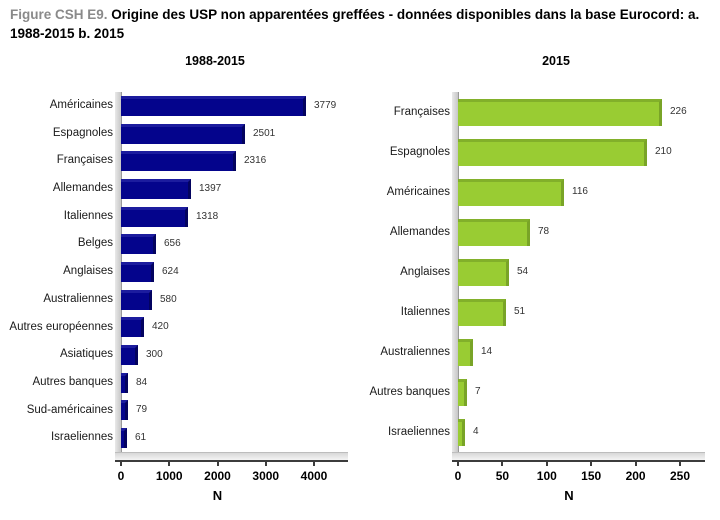  Describe the element at coordinates (61, 326) in the screenshot. I see `category-label: Autres européennes` at that location.